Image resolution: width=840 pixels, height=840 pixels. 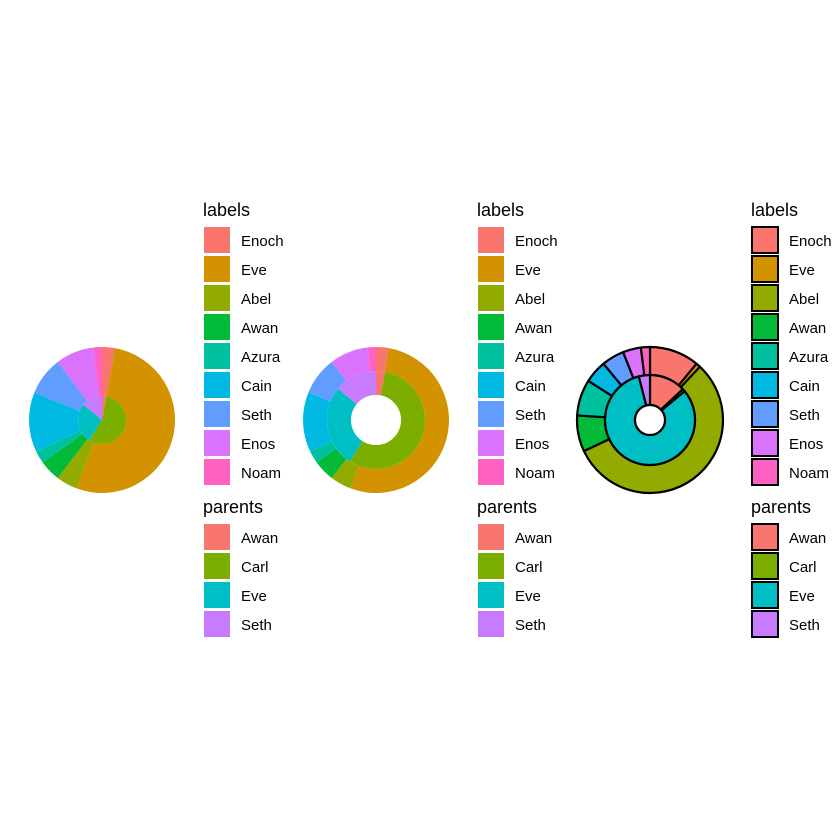 I want to click on donut-hole, so click(x=650, y=420).